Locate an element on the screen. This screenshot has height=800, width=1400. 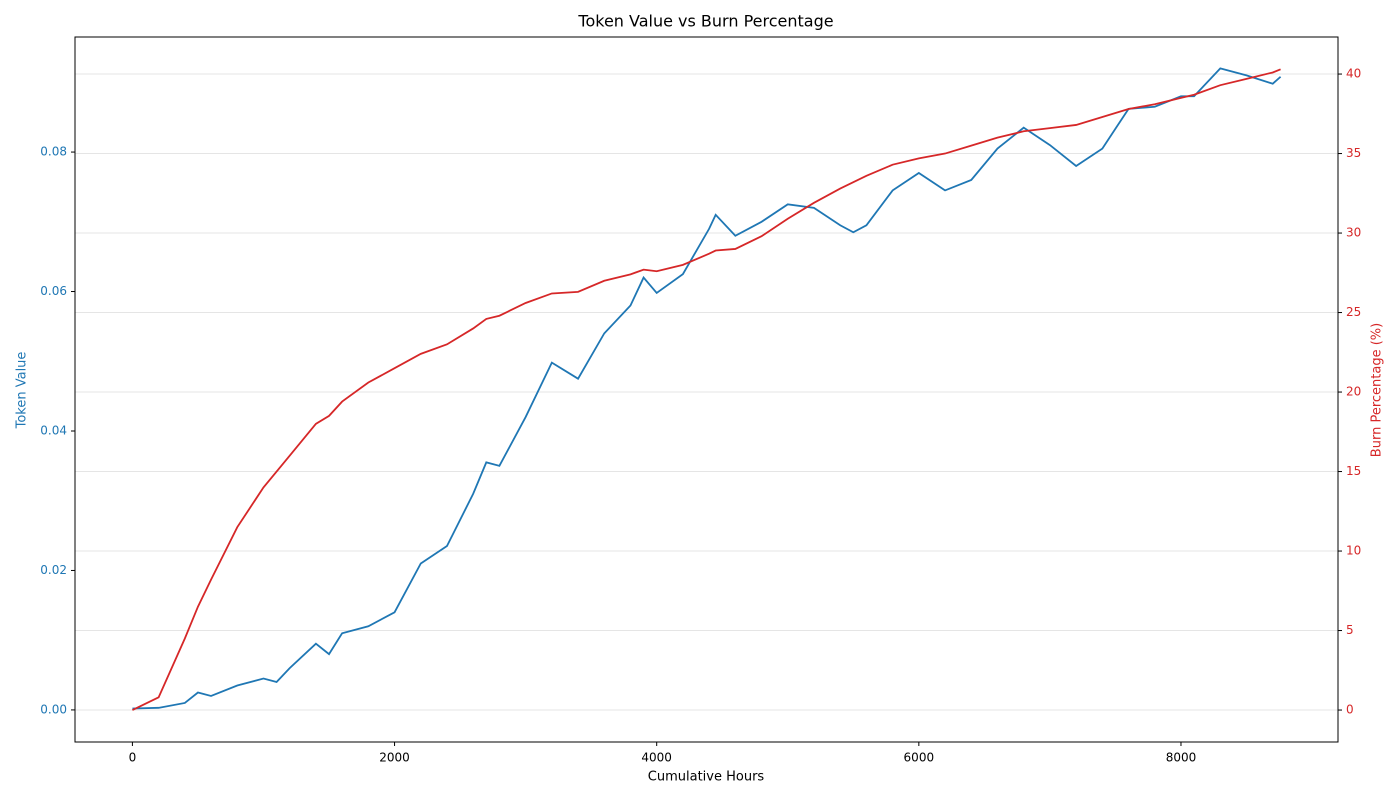
x-tick-label: 6000 is located at coordinates (919, 758).